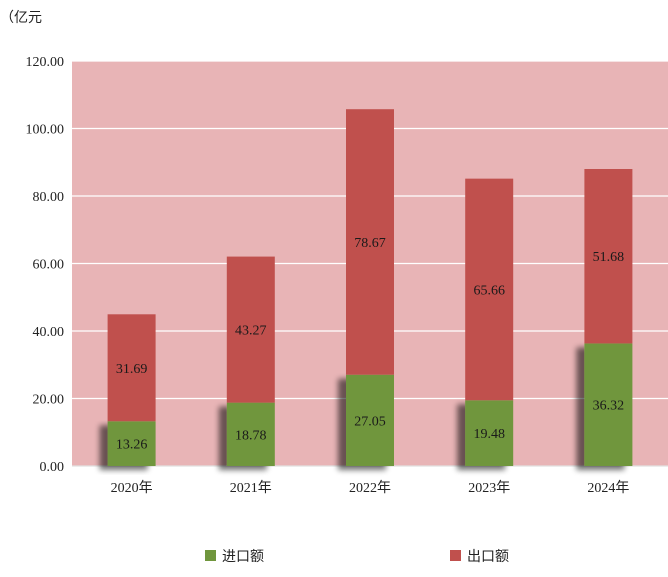  I want to click on y-axis-ticks: 0.00 20.00 40.00 60.00 80.00 100.00 120.00, so click(45, 265).